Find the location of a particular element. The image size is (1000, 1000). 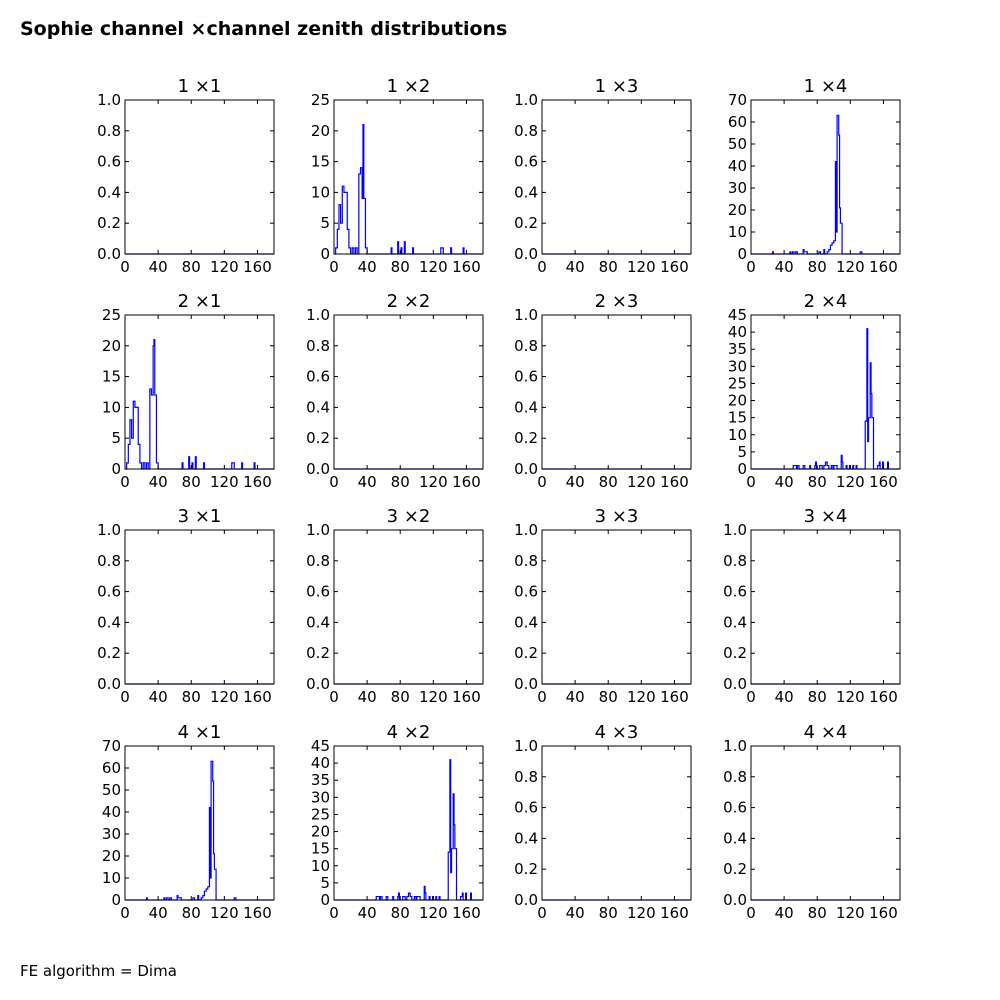

y-tick-label: 20 is located at coordinates (737, 210).